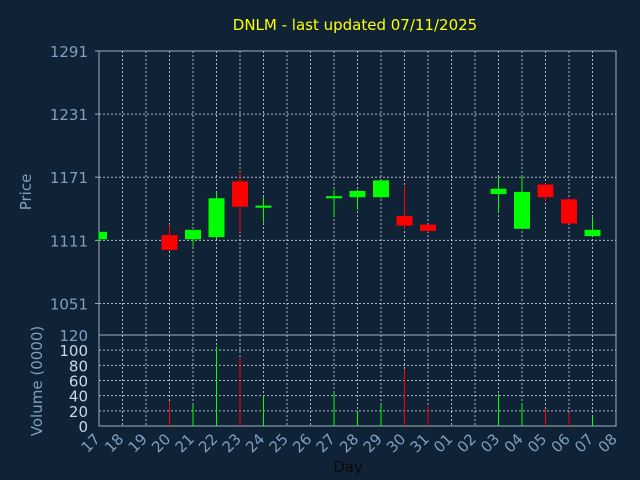 This screenshot has width=640, height=480. I want to click on x-tick-label: 21, so click(185, 443).